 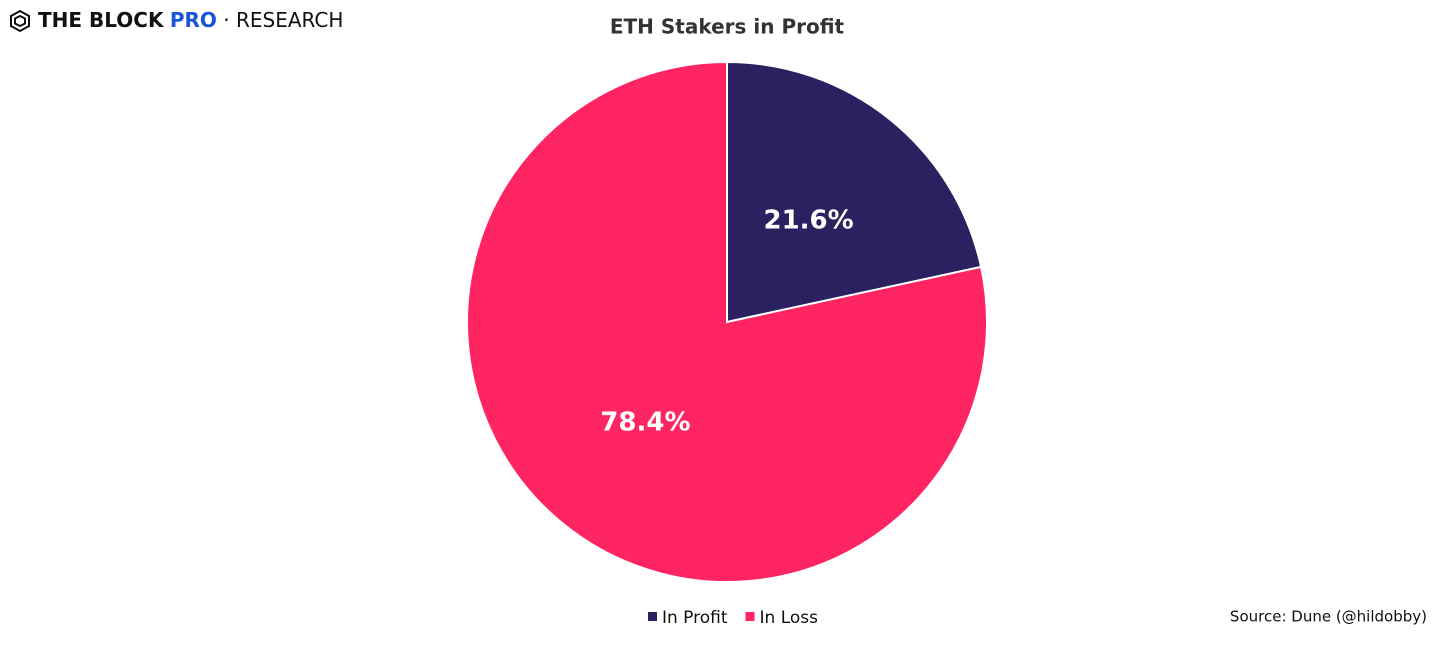 What do you see at coordinates (645, 423) in the screenshot?
I see `data-label: 78.4%` at bounding box center [645, 423].